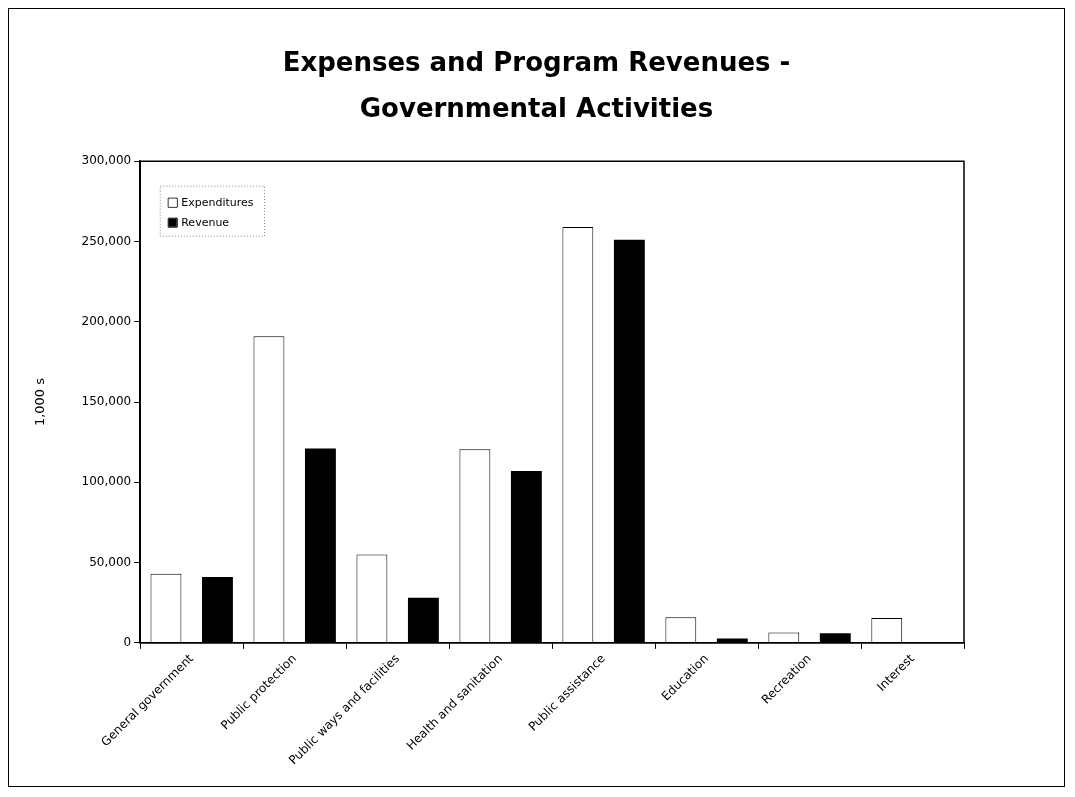  What do you see at coordinates (127, 641) in the screenshot?
I see `y-tick-label: 0` at bounding box center [127, 641].